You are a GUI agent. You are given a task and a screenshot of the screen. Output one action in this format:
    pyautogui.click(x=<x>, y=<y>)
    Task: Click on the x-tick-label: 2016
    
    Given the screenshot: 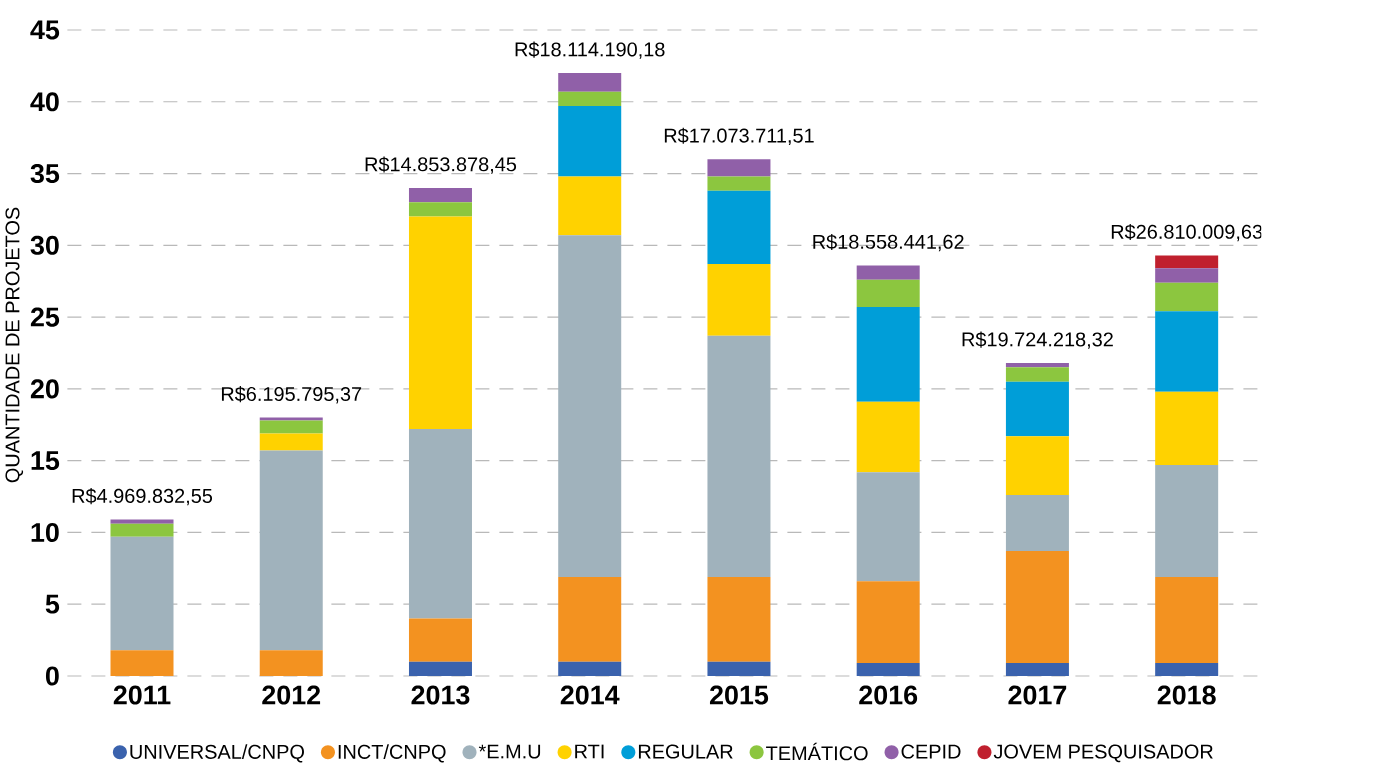 What is the action you would take?
    pyautogui.click(x=888, y=695)
    